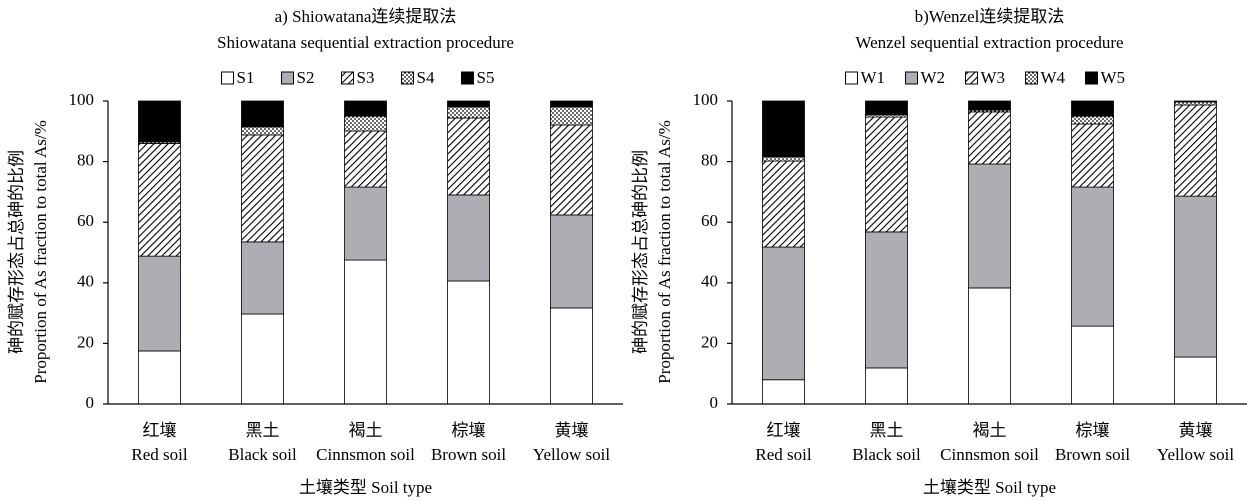  What do you see at coordinates (1113, 77) in the screenshot?
I see `legend-label: W5` at bounding box center [1113, 77].